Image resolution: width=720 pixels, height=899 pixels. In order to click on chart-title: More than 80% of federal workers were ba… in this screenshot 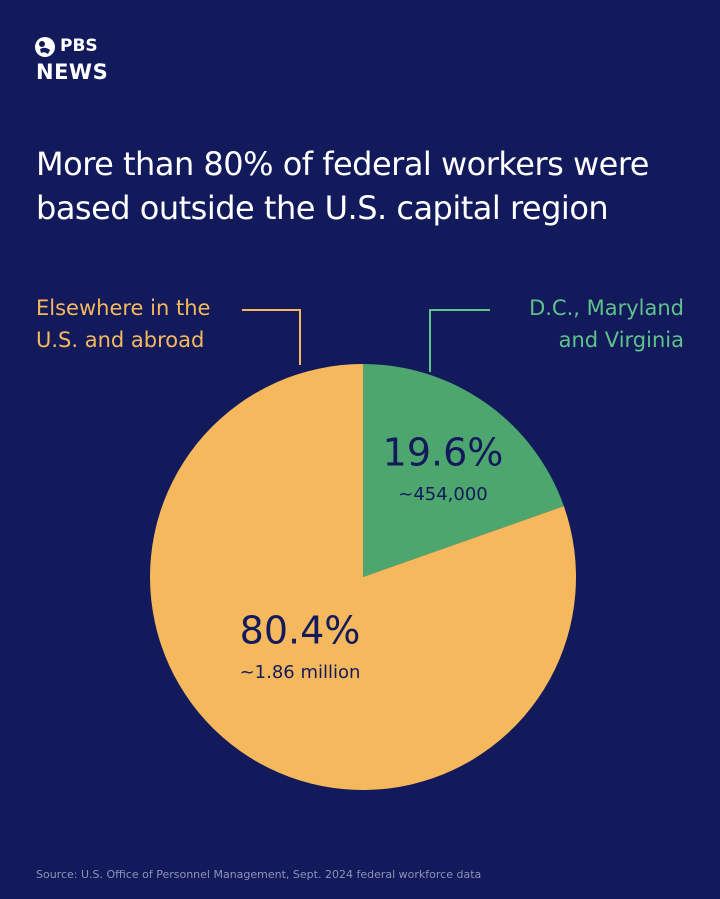, I will do `click(342, 186)`.